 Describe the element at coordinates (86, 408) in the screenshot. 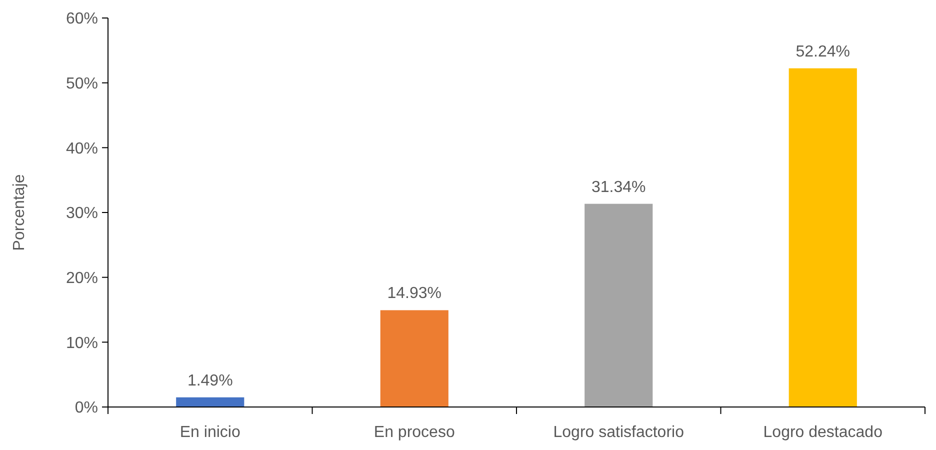

I see `y-tick-label: 0%` at that location.